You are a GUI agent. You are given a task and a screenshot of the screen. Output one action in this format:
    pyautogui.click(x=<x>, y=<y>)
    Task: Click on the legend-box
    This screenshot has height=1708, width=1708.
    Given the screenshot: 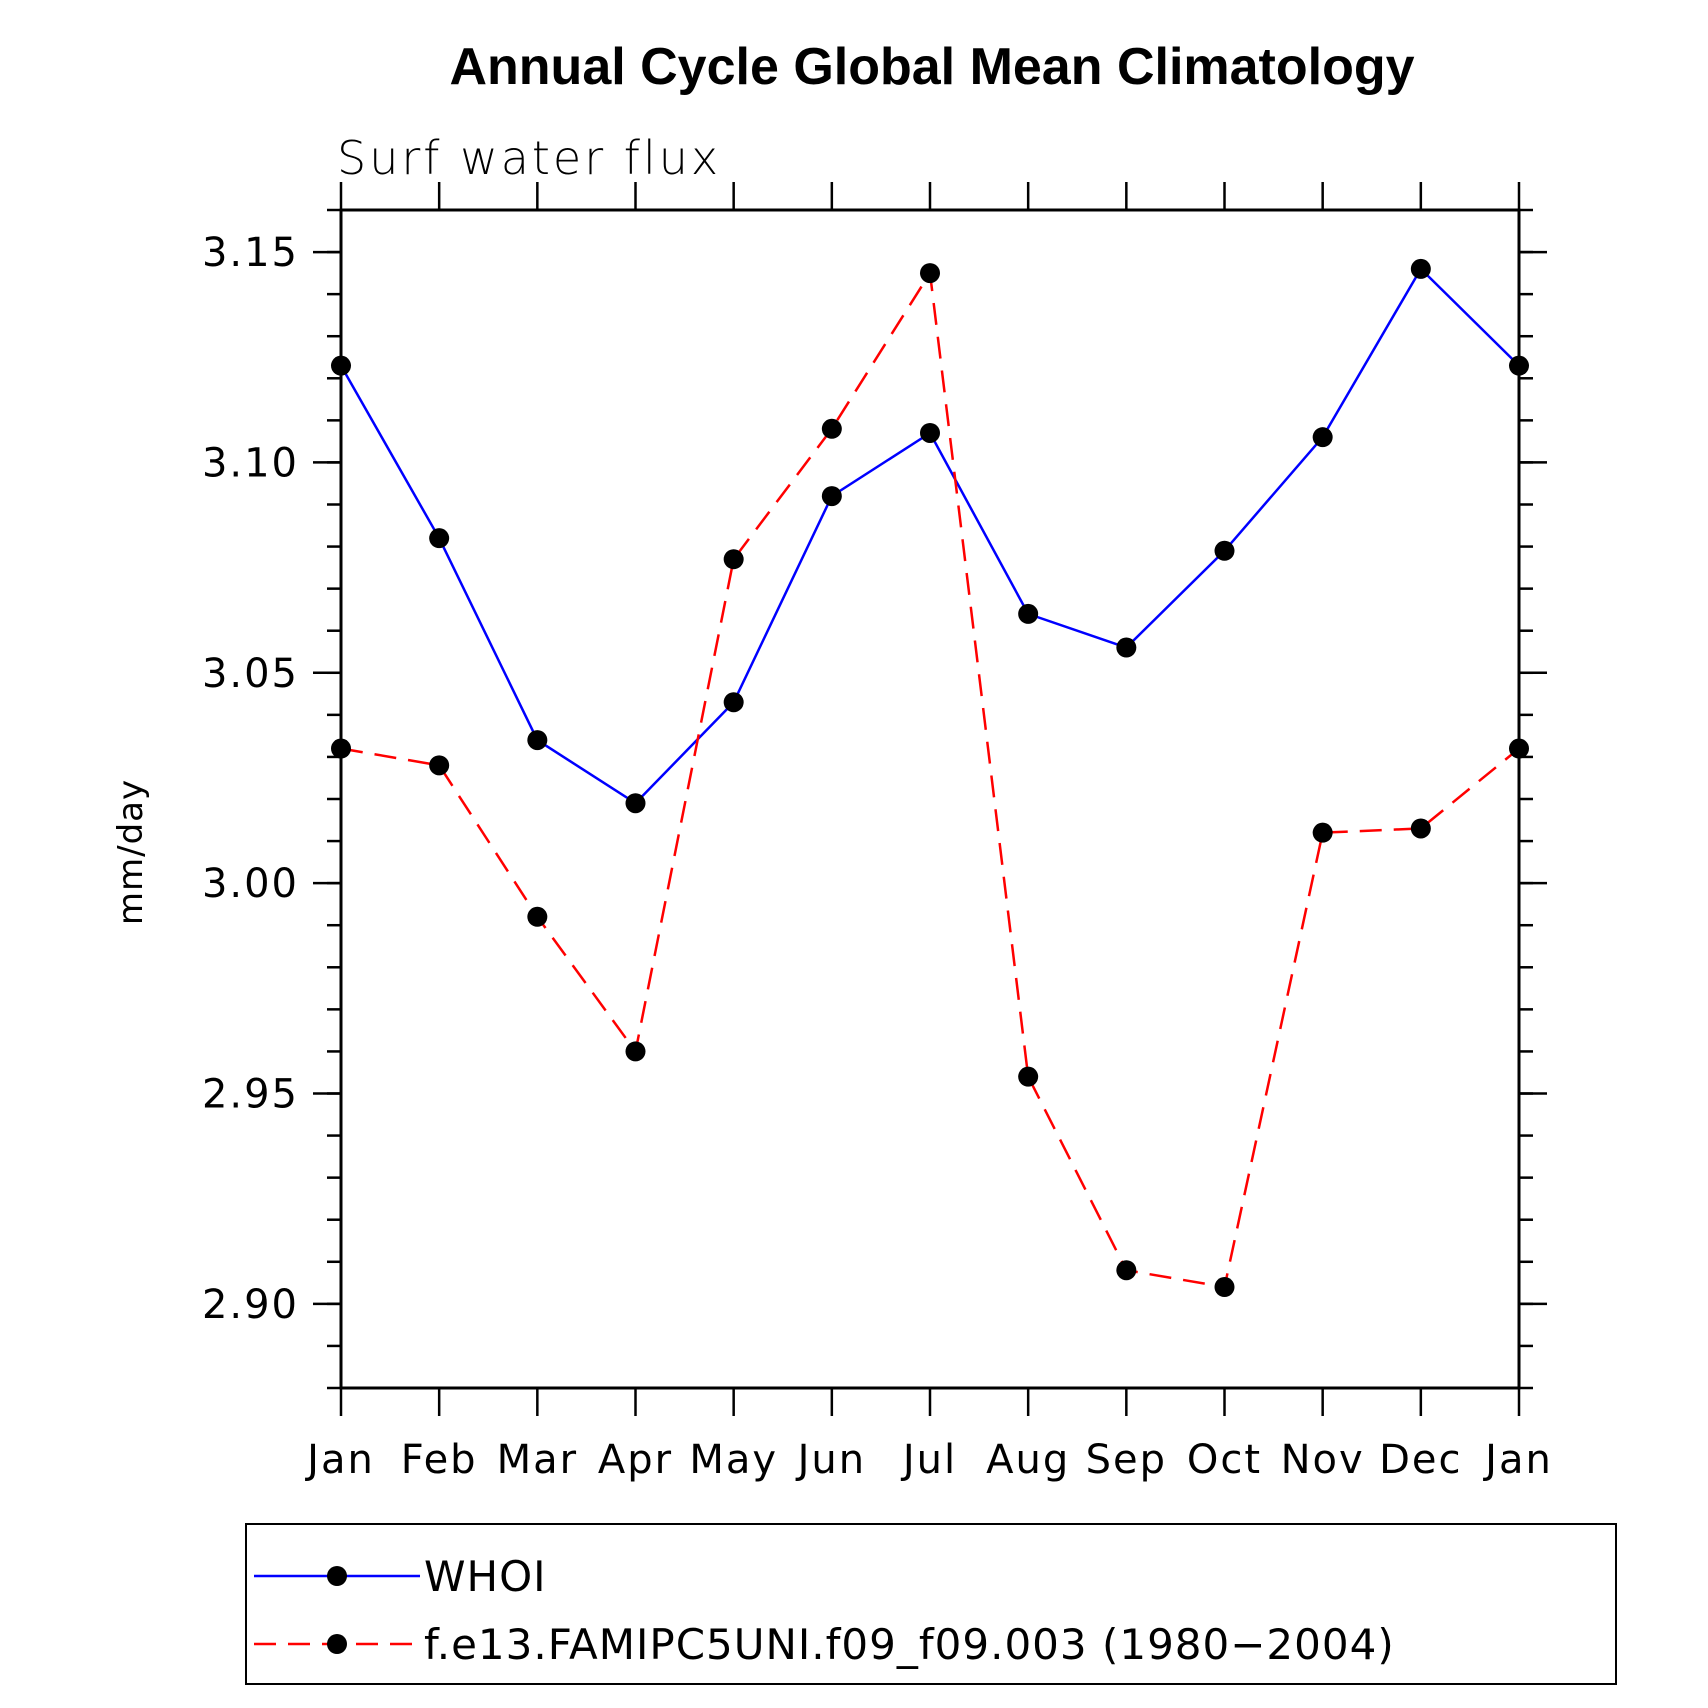 What is the action you would take?
    pyautogui.click(x=931, y=1604)
    